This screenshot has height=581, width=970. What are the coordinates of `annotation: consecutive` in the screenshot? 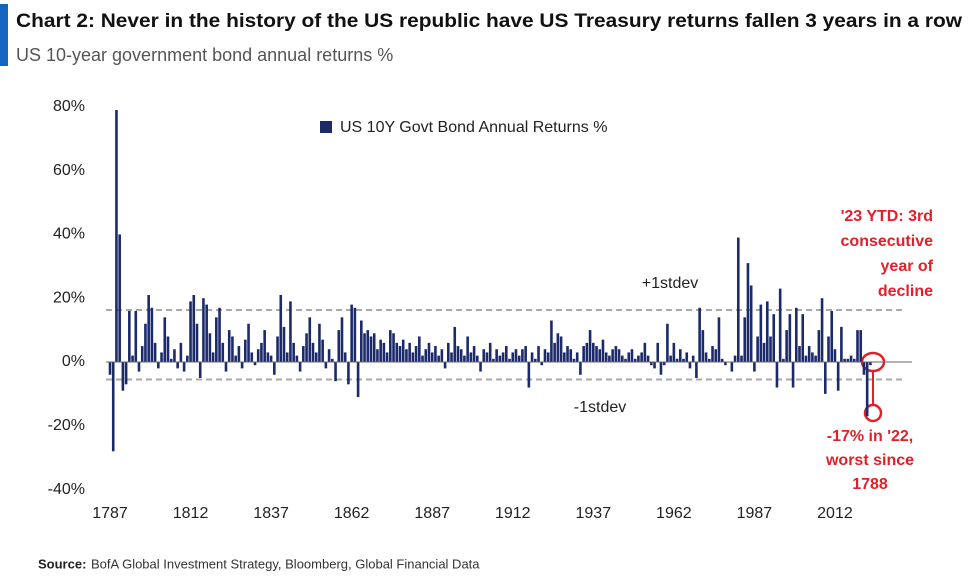 It's located at (887, 241).